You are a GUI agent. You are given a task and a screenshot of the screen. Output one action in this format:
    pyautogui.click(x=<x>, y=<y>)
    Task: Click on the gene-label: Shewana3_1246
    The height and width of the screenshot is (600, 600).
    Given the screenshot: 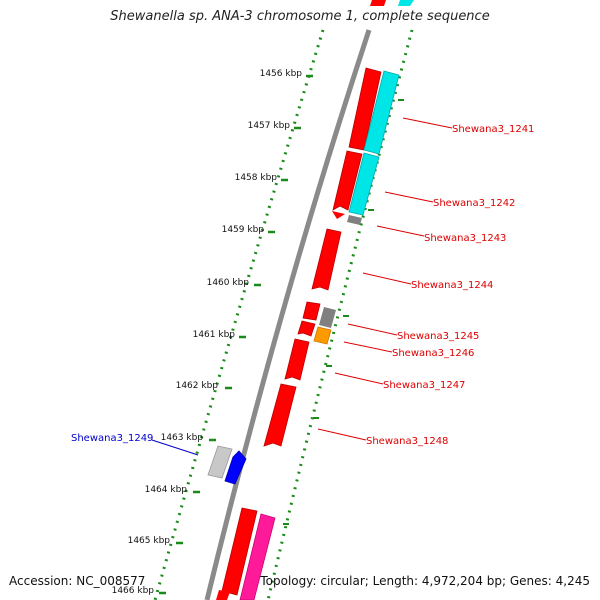 What is the action you would take?
    pyautogui.click(x=433, y=353)
    